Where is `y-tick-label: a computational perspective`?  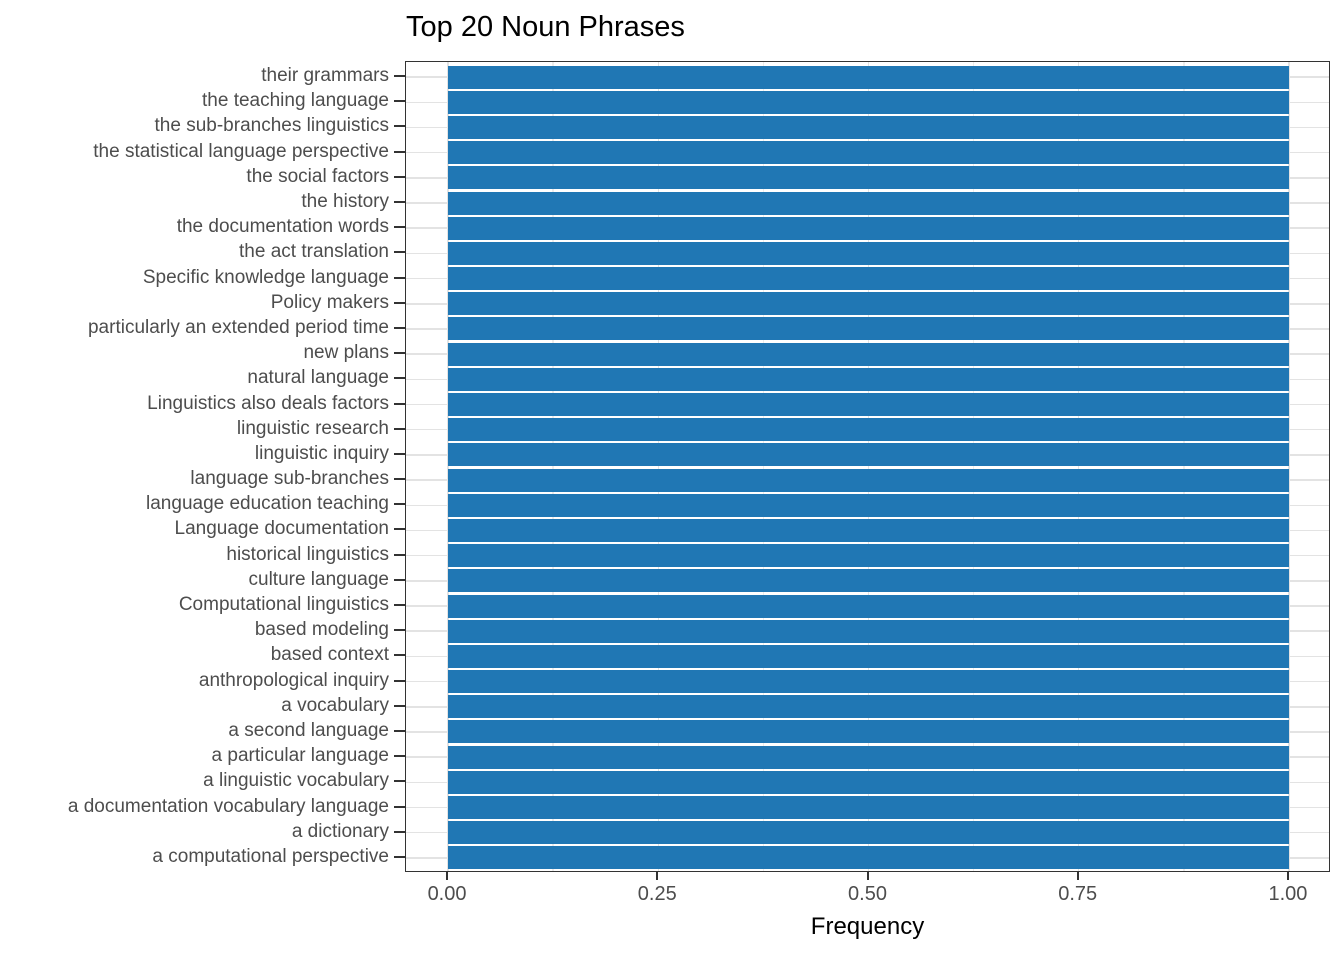 y-tick-label: a computational perspective is located at coordinates (270, 856).